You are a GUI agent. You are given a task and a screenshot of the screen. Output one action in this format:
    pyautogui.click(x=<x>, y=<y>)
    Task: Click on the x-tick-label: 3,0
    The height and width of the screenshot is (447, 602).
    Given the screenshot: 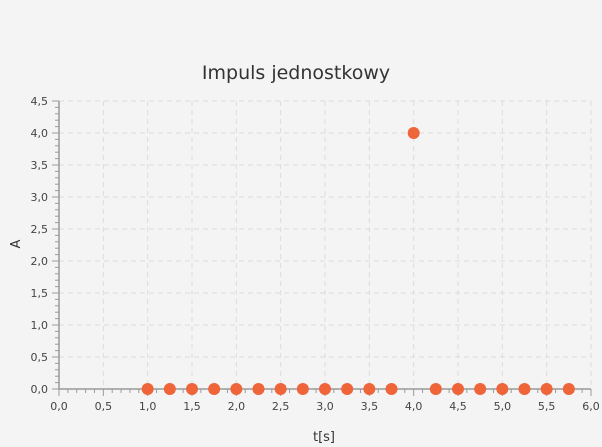 What is the action you would take?
    pyautogui.click(x=325, y=406)
    